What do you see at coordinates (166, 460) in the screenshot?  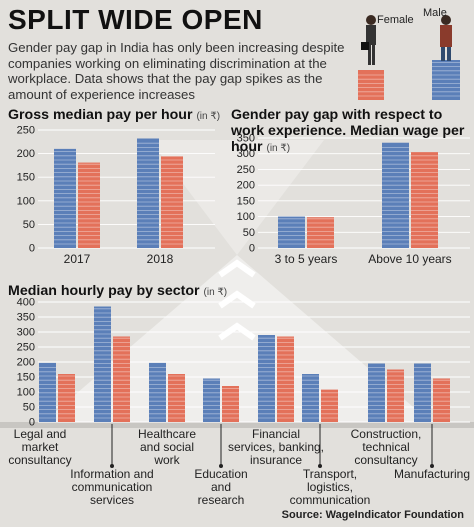 I see `sector-label-line: work` at bounding box center [166, 460].